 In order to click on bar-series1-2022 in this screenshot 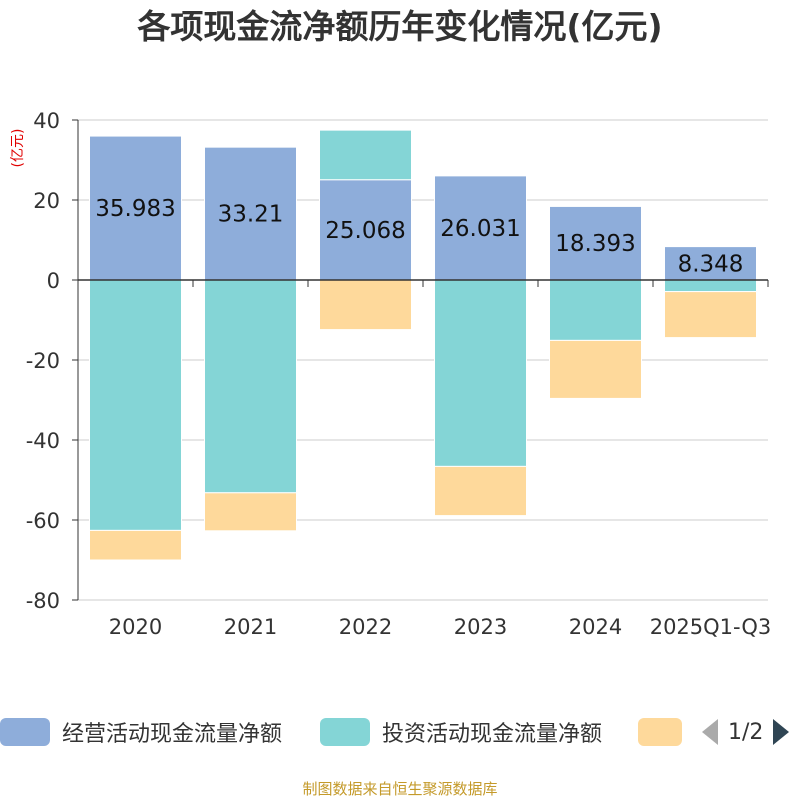, I will do `click(365, 155)`.